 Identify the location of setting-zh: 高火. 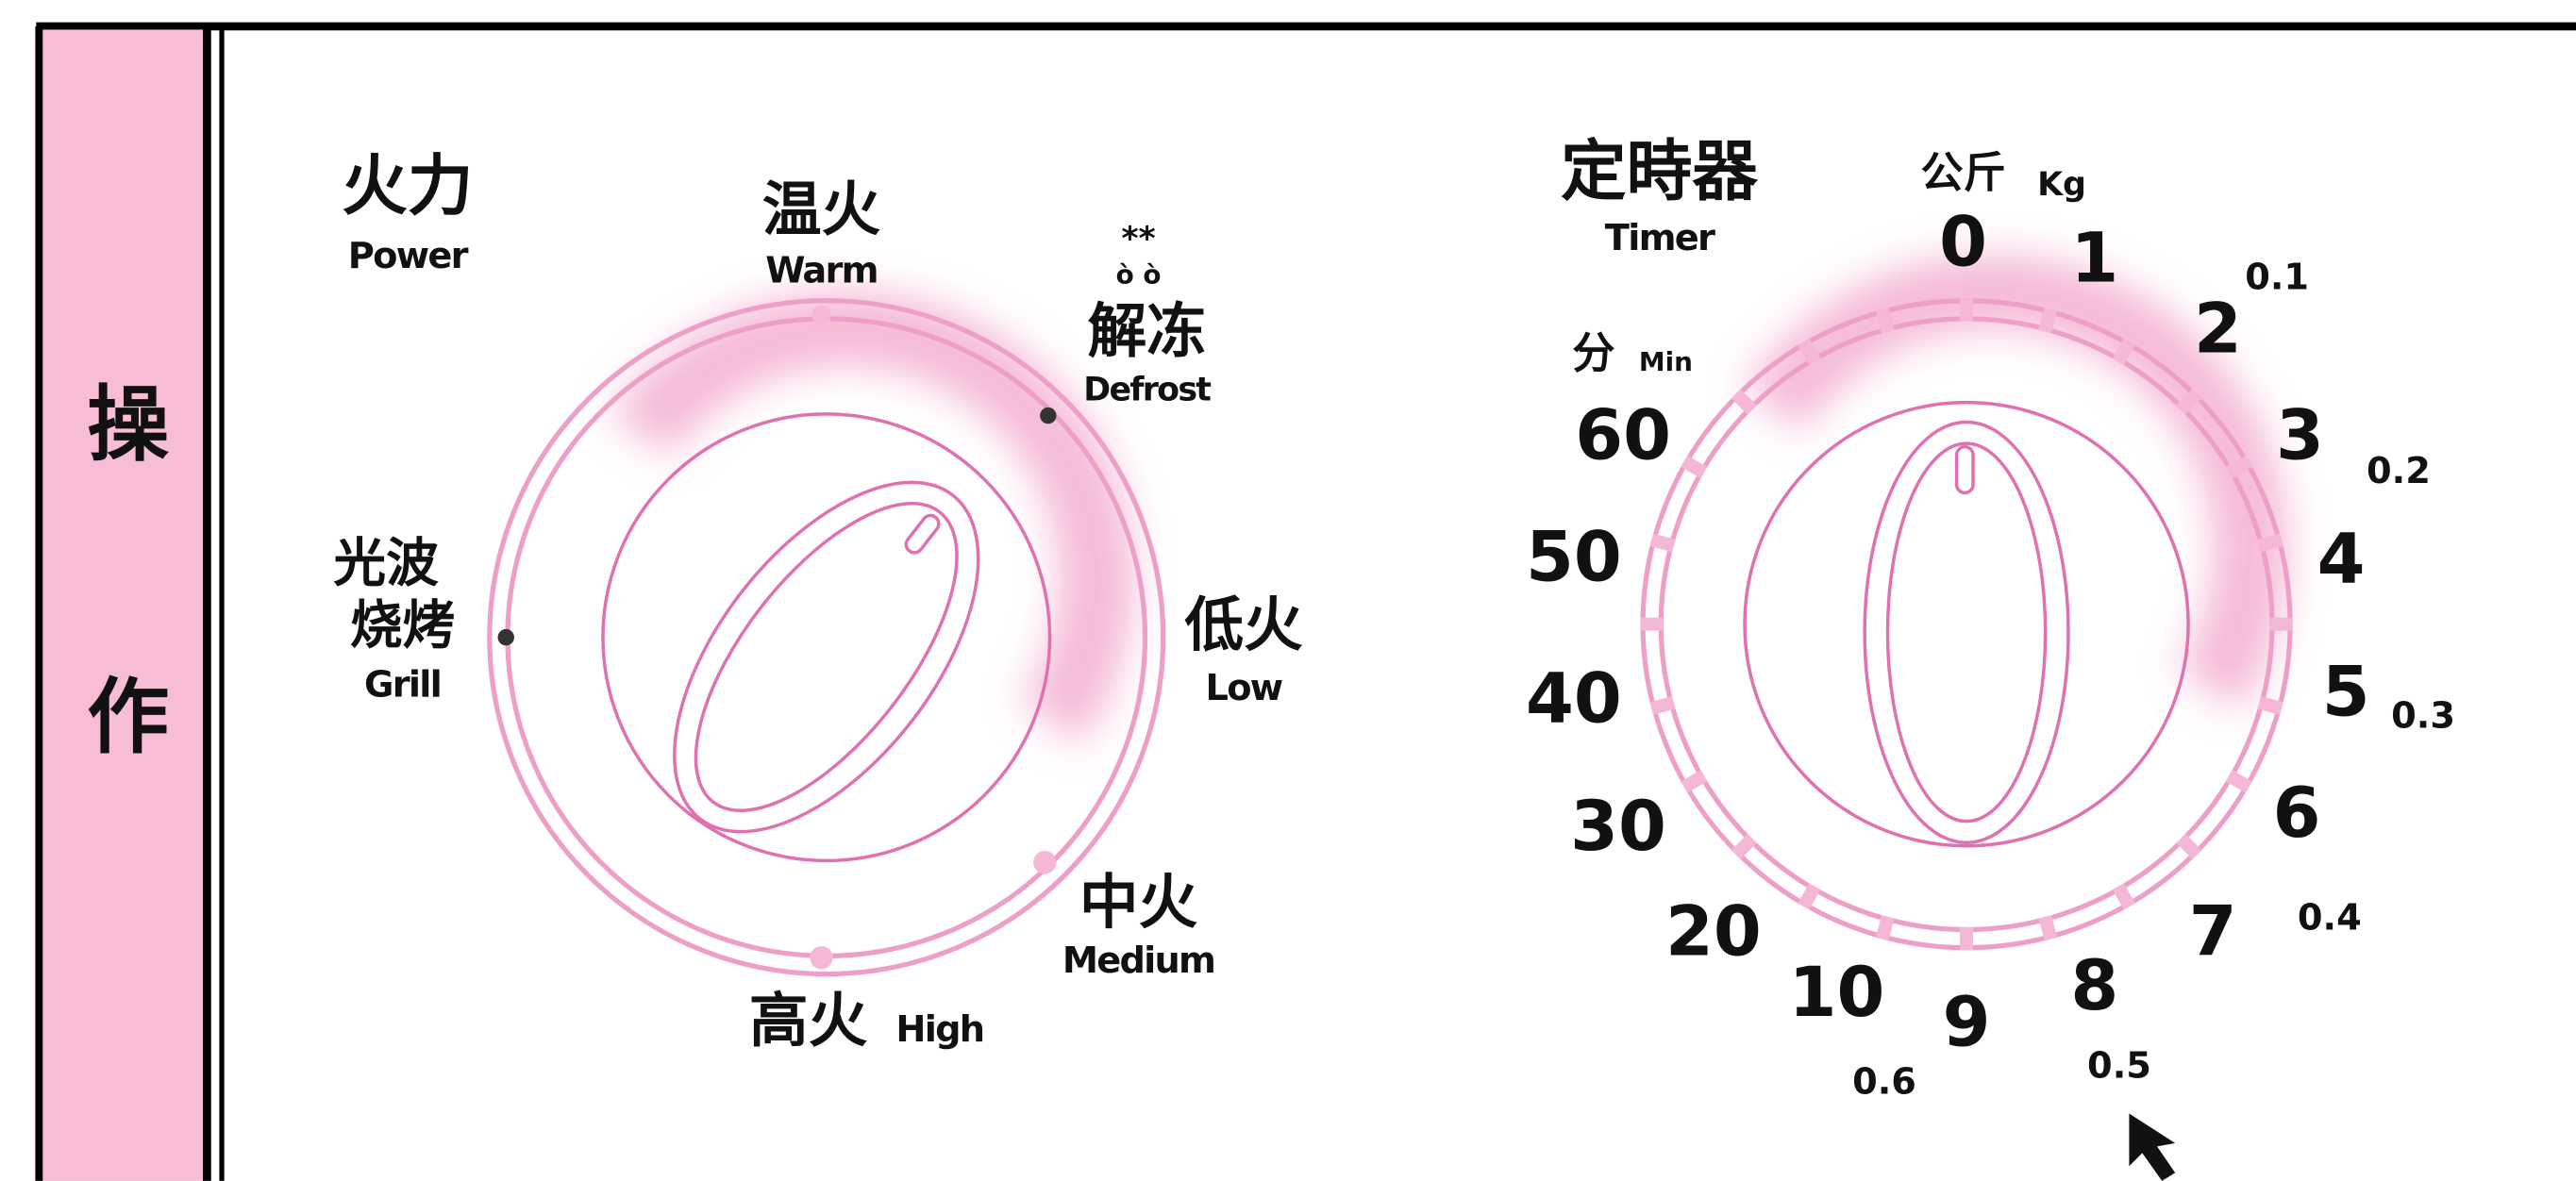
(808, 1021).